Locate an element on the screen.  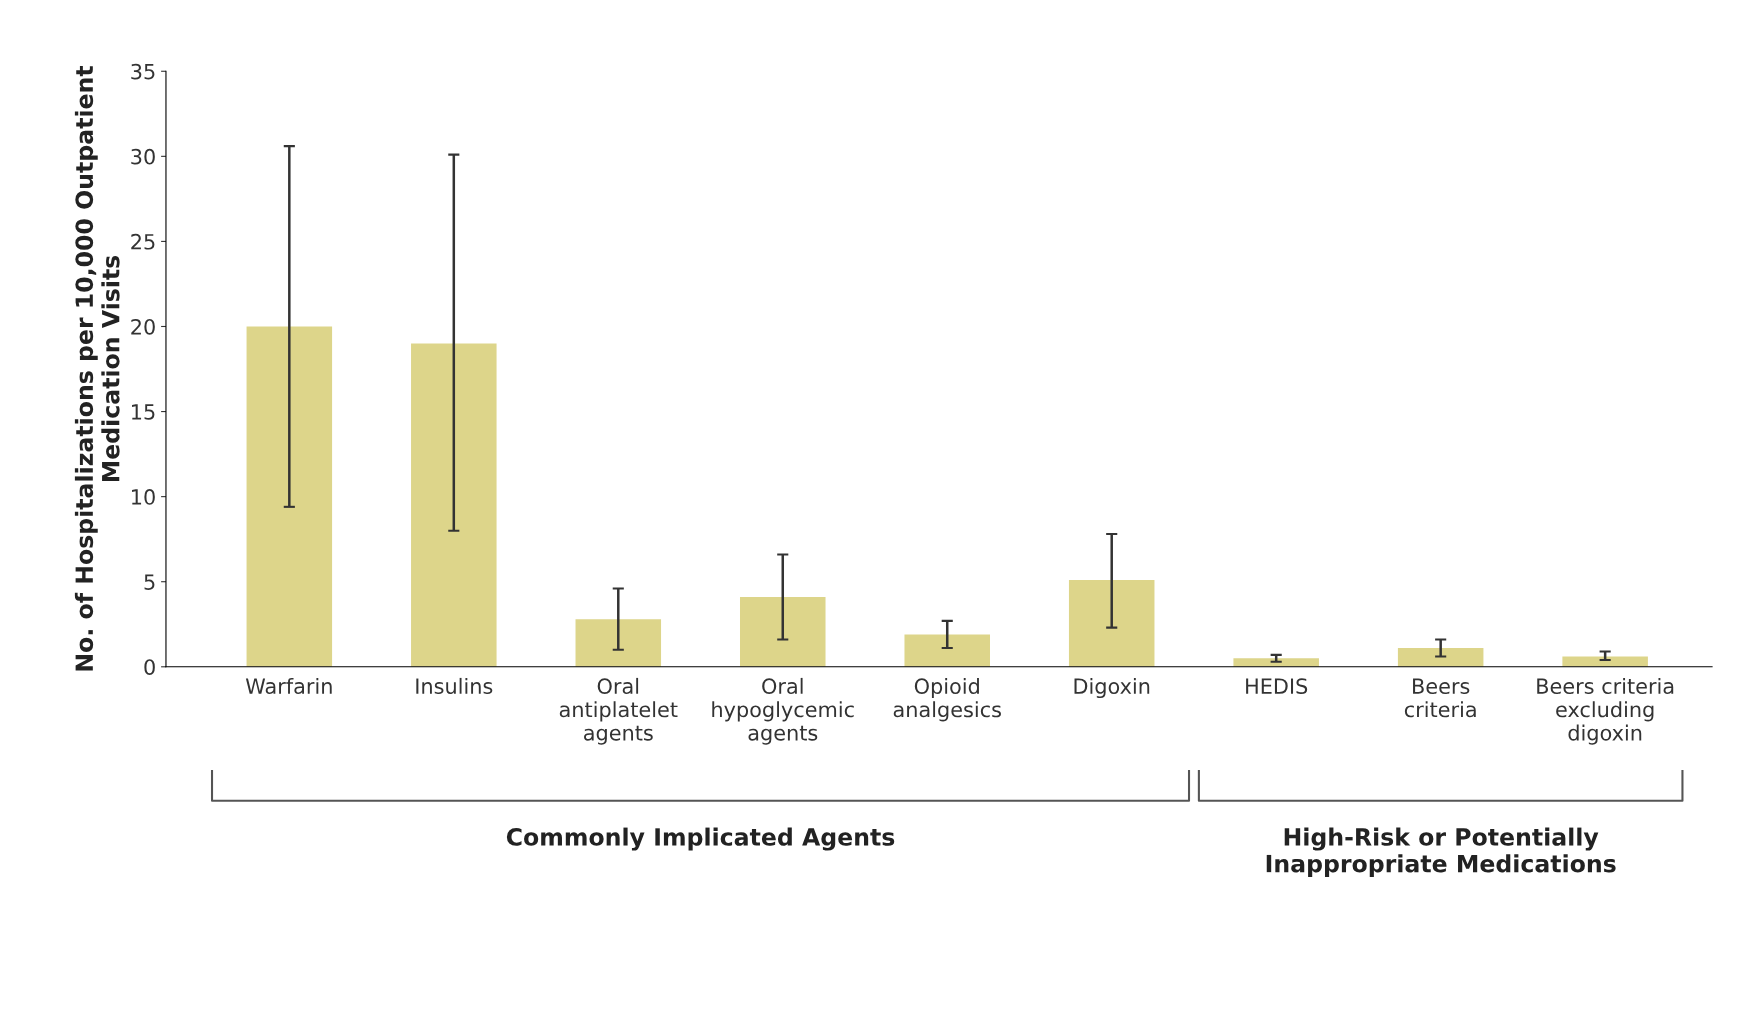
x-tick-label: Opioid analgesics is located at coordinates (947, 699).